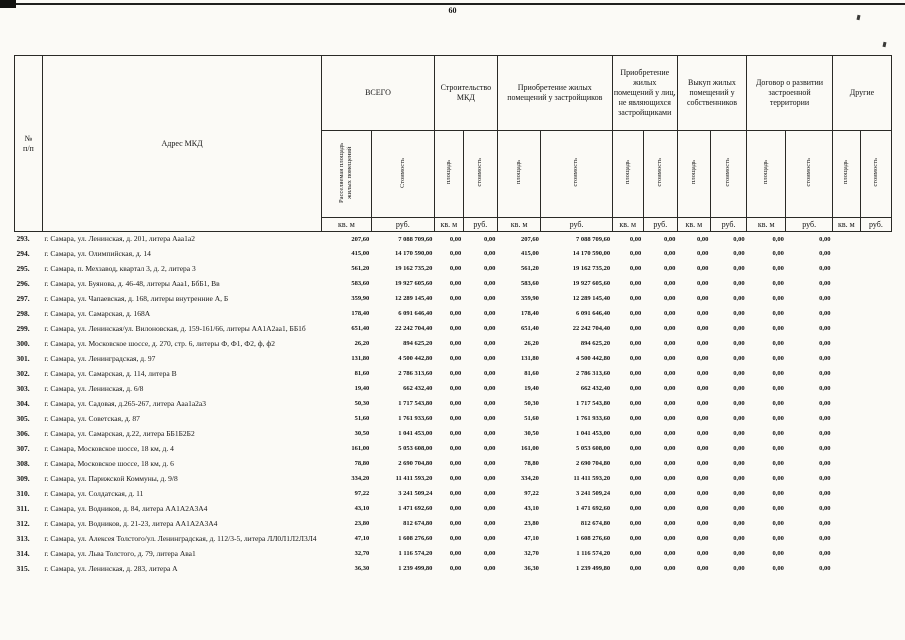 The height and width of the screenshot is (640, 905). Describe the element at coordinates (413, 284) in the screenshot. I see `row-value: 19 927 605,60` at that location.